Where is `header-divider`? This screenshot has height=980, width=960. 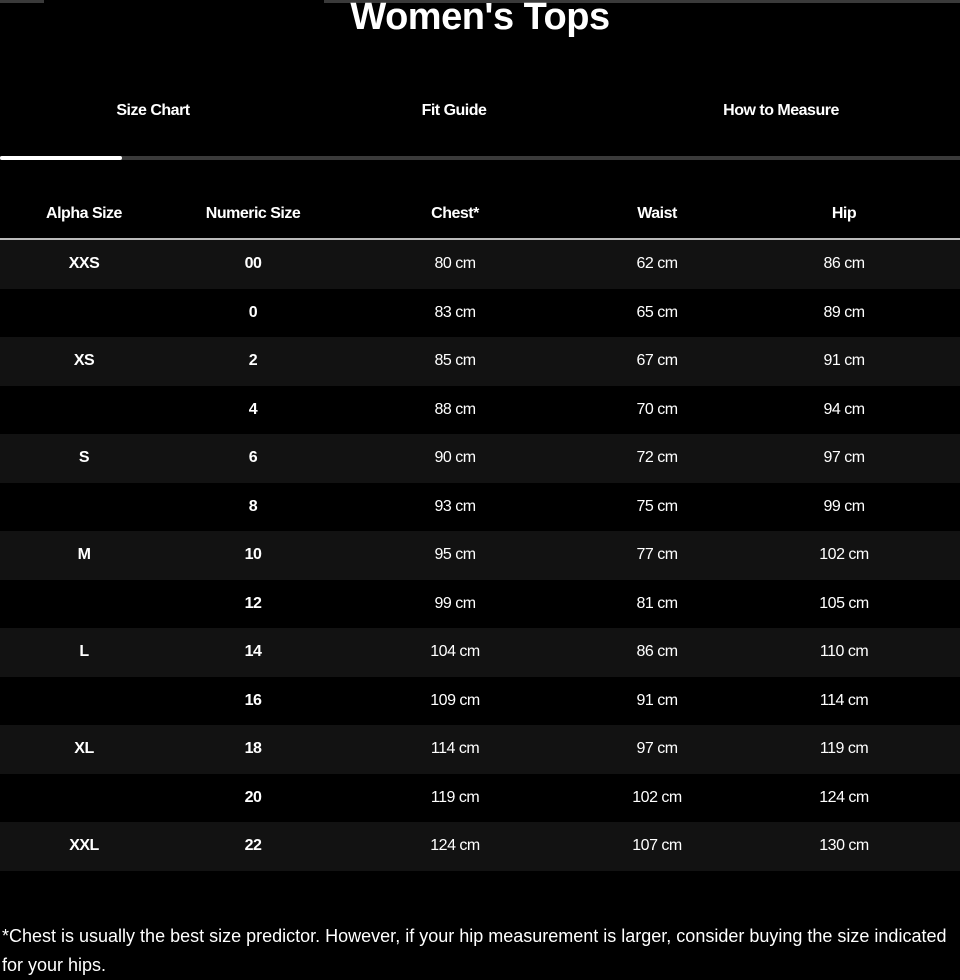
header-divider is located at coordinates (480, 239).